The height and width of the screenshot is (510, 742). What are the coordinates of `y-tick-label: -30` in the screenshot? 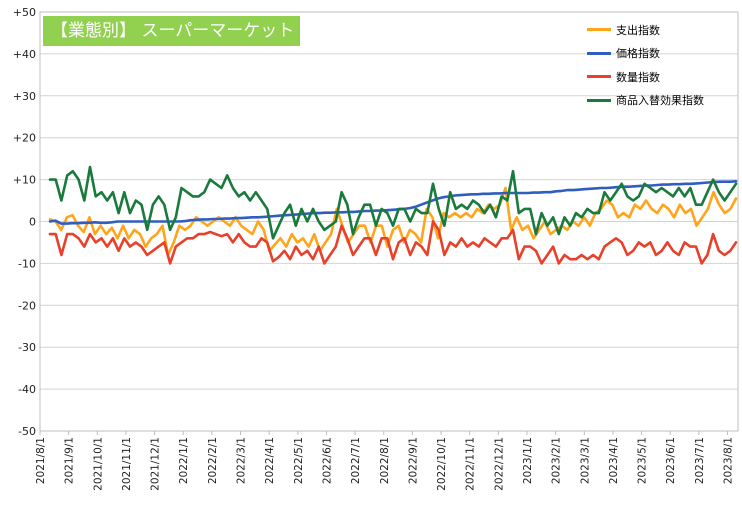 It's located at (27, 347).